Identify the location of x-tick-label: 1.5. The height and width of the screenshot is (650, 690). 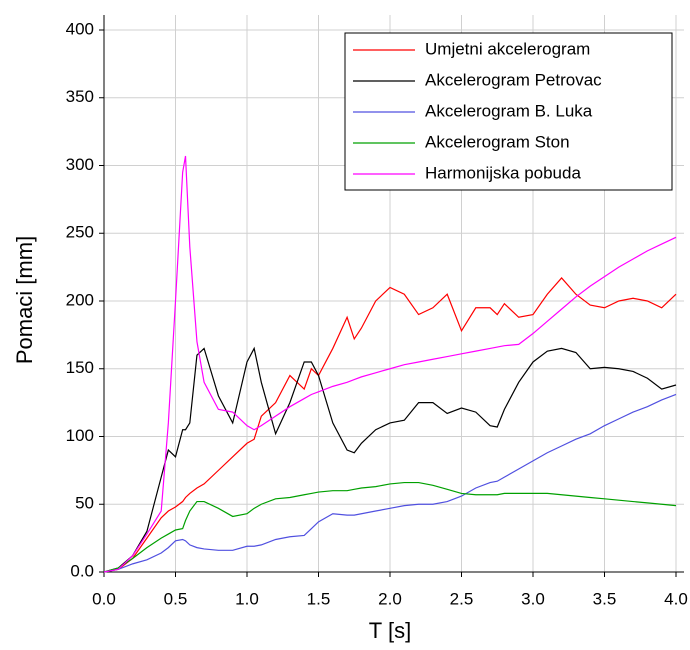
(319, 598).